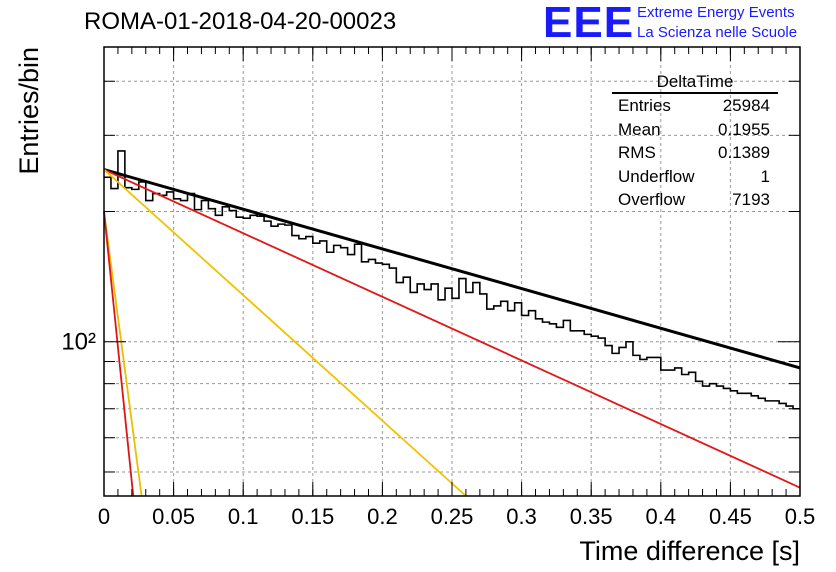 Image resolution: width=836 pixels, height=572 pixels. What do you see at coordinates (656, 176) in the screenshot?
I see `stats-label: Underflow` at bounding box center [656, 176].